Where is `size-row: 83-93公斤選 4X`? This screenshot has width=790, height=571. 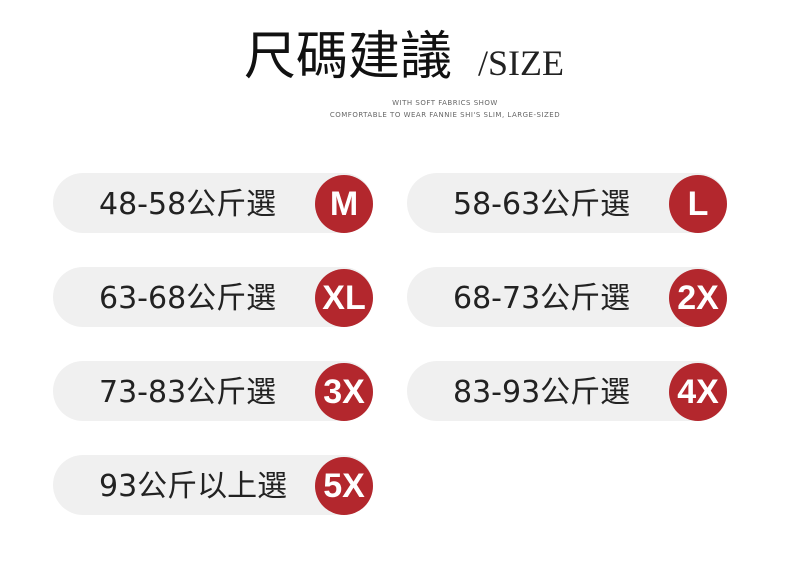 size-row: 83-93公斤選 4X is located at coordinates (567, 391).